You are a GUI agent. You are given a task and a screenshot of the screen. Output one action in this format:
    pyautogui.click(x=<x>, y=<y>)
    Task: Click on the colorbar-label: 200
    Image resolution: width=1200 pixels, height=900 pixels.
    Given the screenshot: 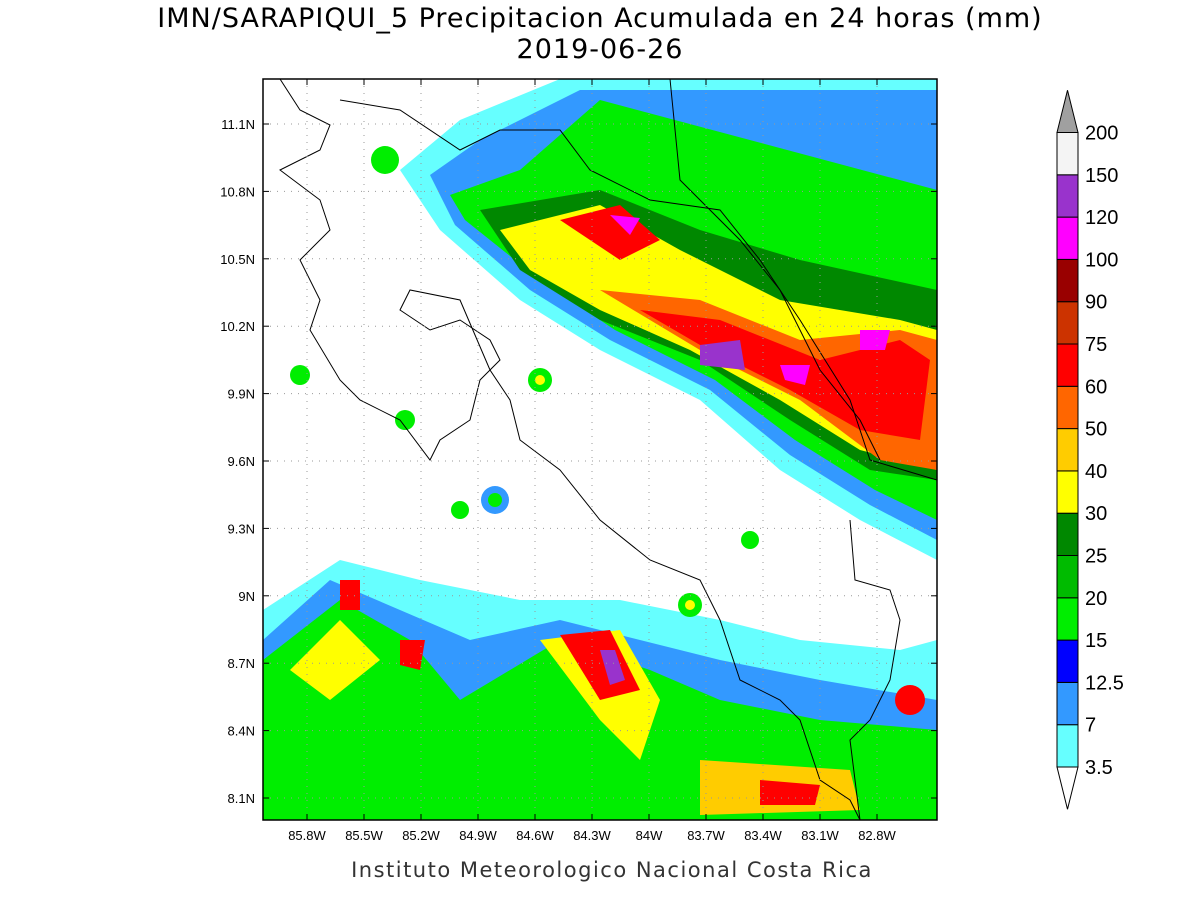 What is the action you would take?
    pyautogui.click(x=1101, y=134)
    